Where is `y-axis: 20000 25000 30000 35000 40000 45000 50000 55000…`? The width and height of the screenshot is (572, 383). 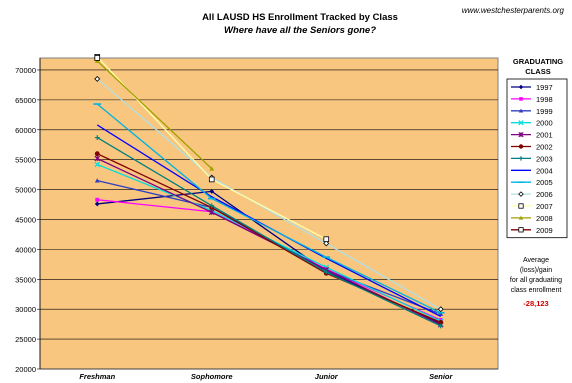
y-axis: 20000 25000 30000 35000 40000 45000 50000 55000… is located at coordinates (28, 216).